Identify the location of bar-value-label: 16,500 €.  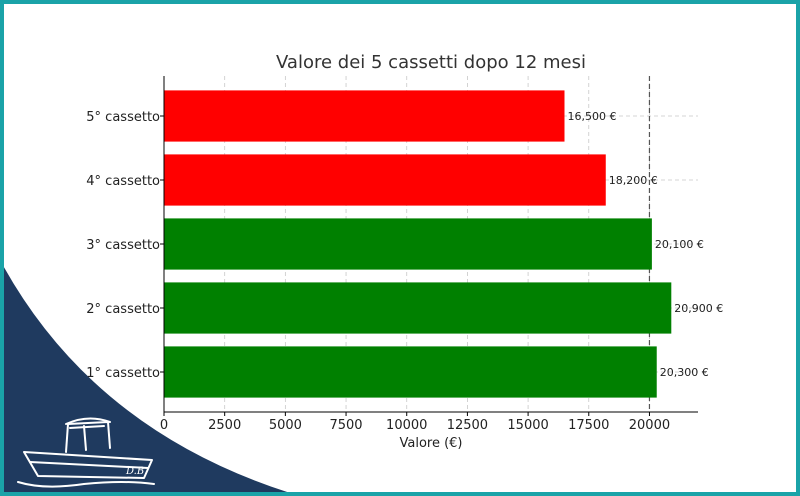
(592, 116).